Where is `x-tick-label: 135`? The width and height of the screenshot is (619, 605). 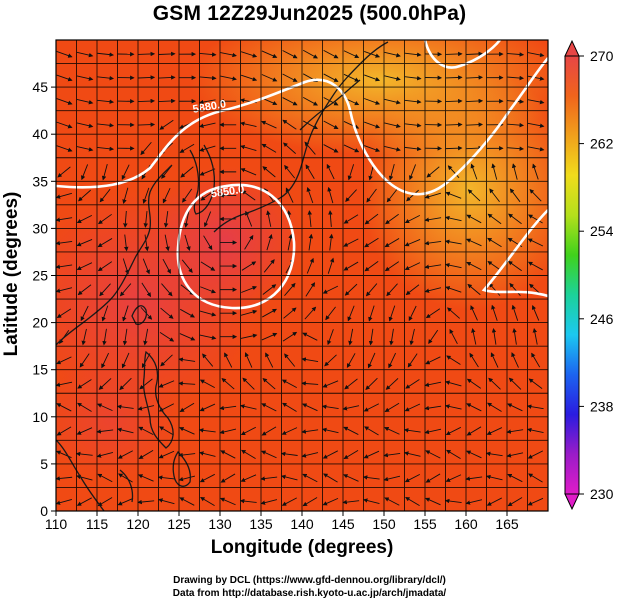
x-tick-label: 135 is located at coordinates (261, 524).